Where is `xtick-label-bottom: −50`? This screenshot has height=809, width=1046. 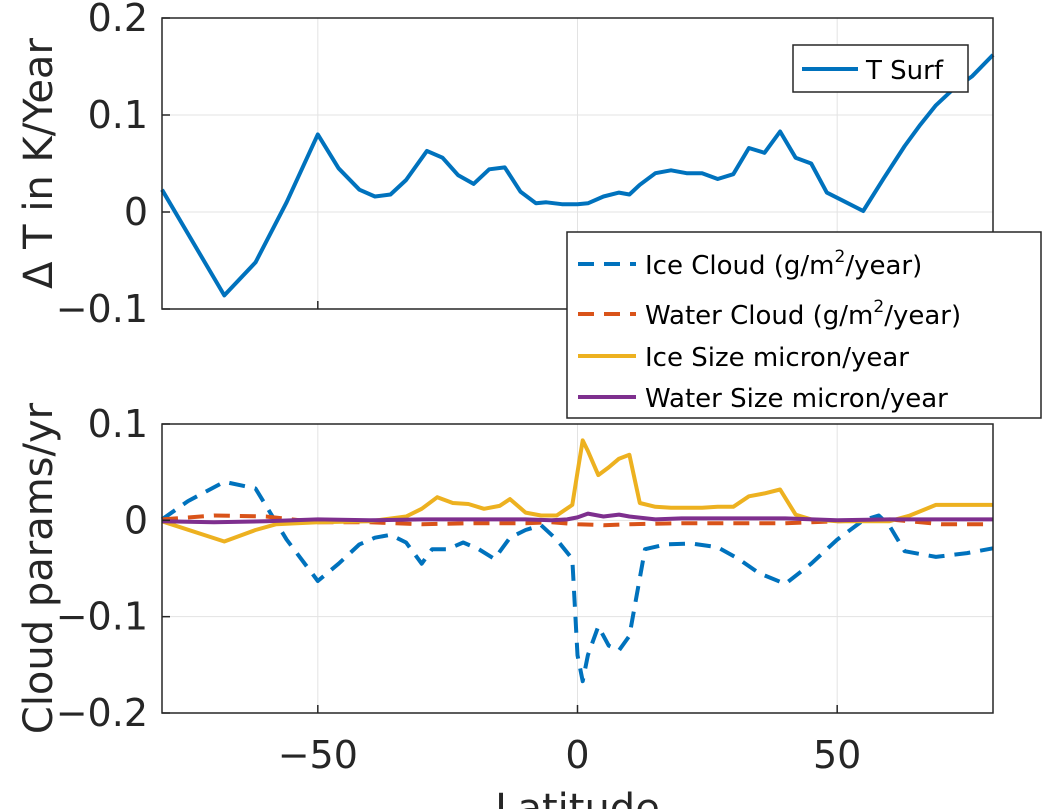
xtick-label-bottom: −50 is located at coordinates (318, 755).